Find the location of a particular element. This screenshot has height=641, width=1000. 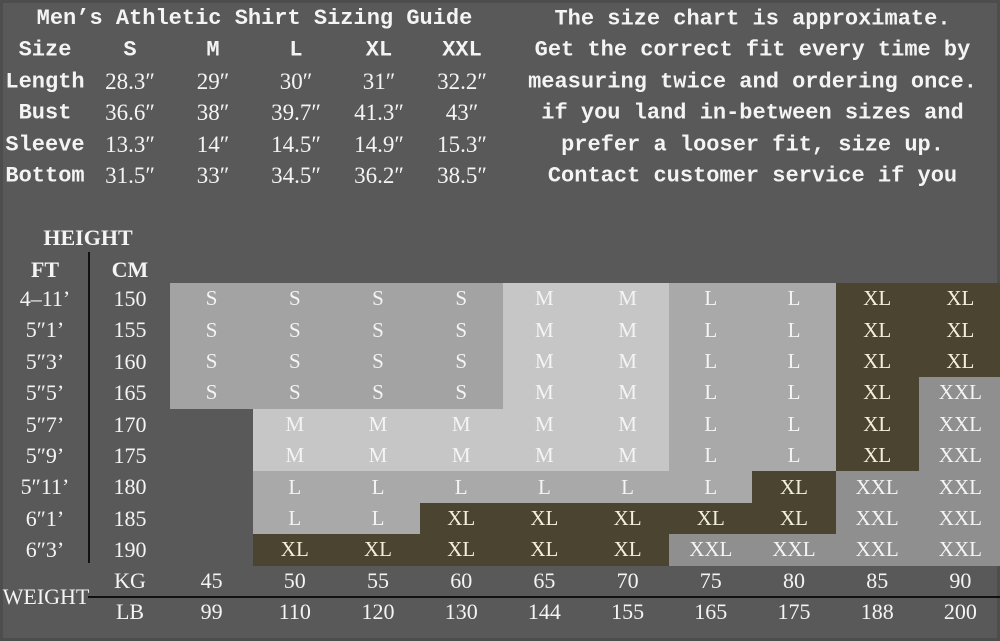

kg-label: KG is located at coordinates (130, 580).